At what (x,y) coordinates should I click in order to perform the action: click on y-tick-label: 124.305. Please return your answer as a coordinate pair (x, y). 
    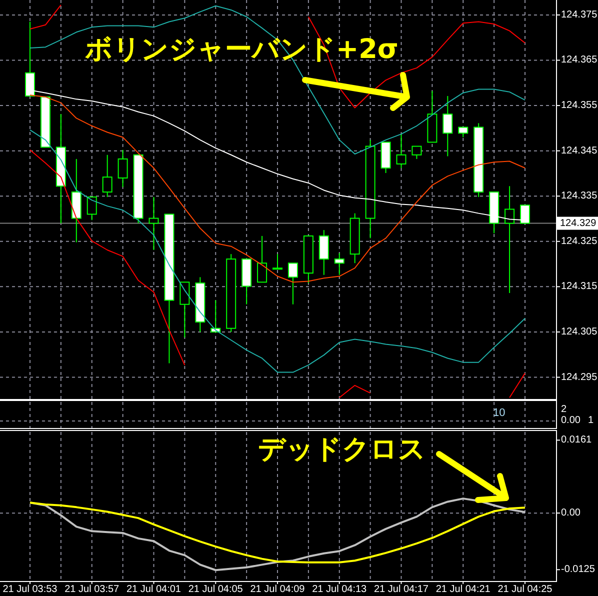
    Looking at the image, I should click on (579, 332).